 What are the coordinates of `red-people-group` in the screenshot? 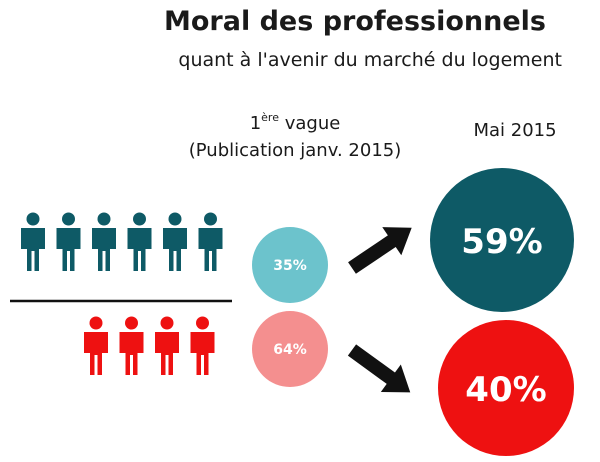 It's located at (149, 345).